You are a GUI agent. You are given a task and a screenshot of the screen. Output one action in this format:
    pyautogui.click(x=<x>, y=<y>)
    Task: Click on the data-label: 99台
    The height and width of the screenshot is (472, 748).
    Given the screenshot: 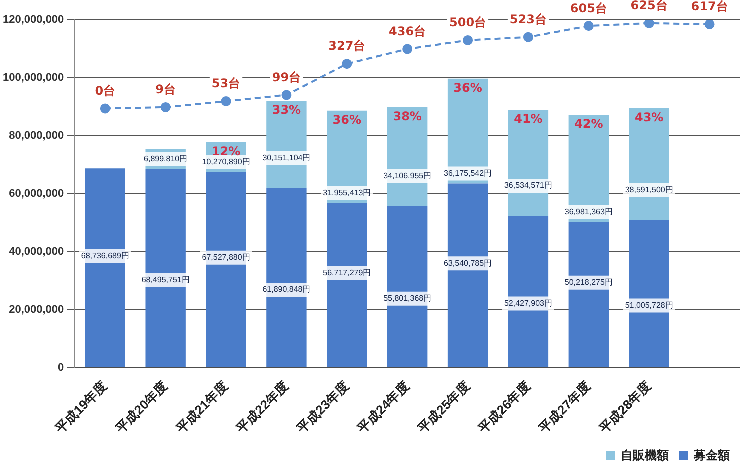 What is the action you would take?
    pyautogui.click(x=287, y=77)
    